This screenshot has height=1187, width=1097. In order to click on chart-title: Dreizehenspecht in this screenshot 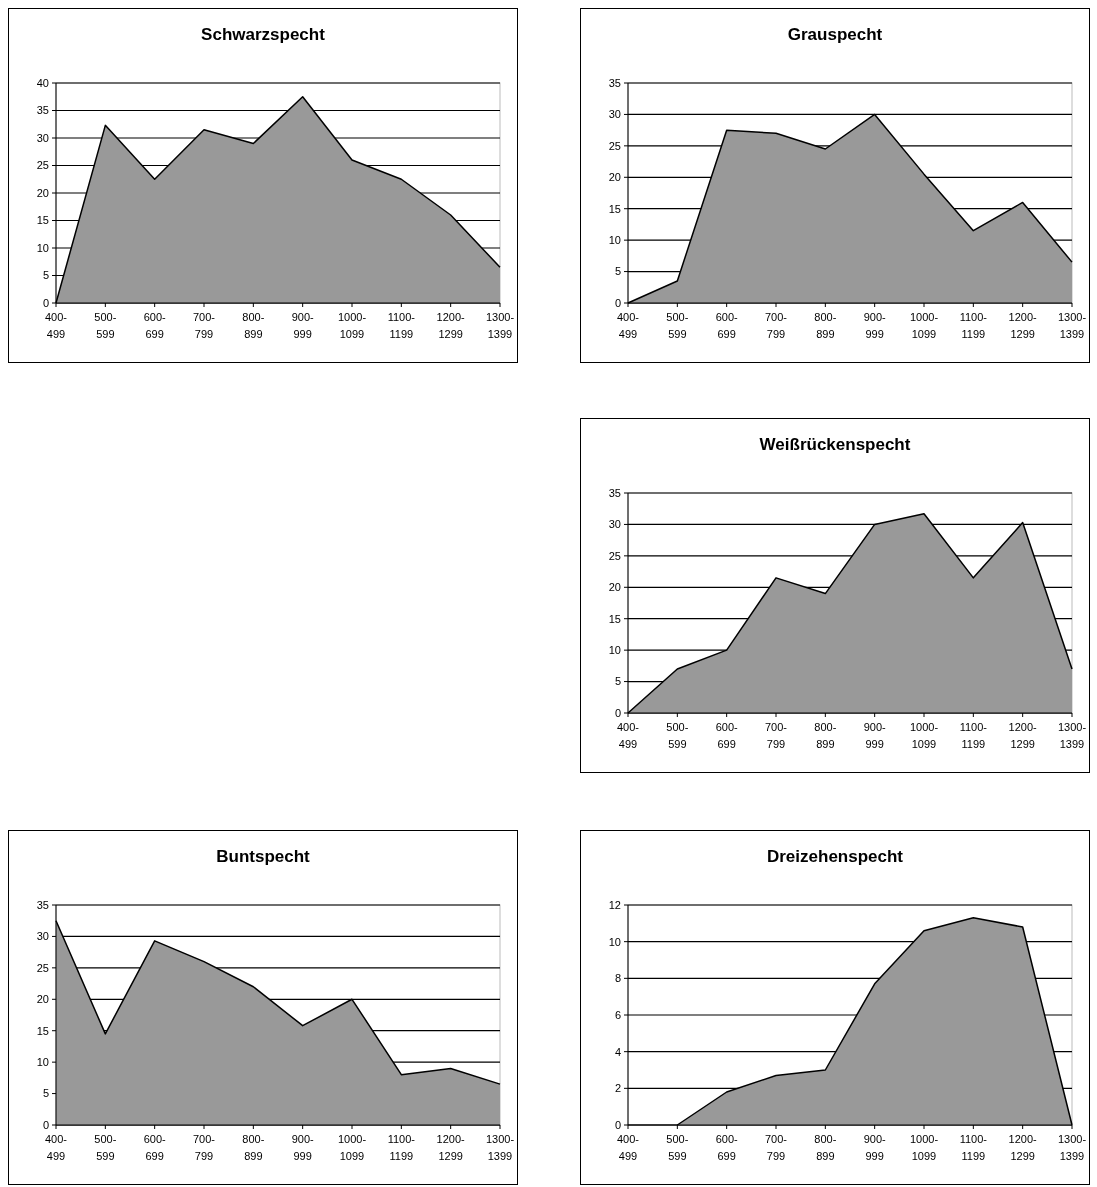, I will do `click(835, 856)`.